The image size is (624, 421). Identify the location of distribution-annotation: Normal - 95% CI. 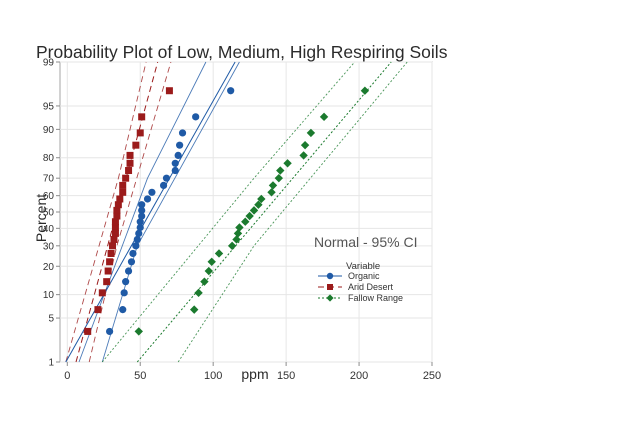
(365, 242).